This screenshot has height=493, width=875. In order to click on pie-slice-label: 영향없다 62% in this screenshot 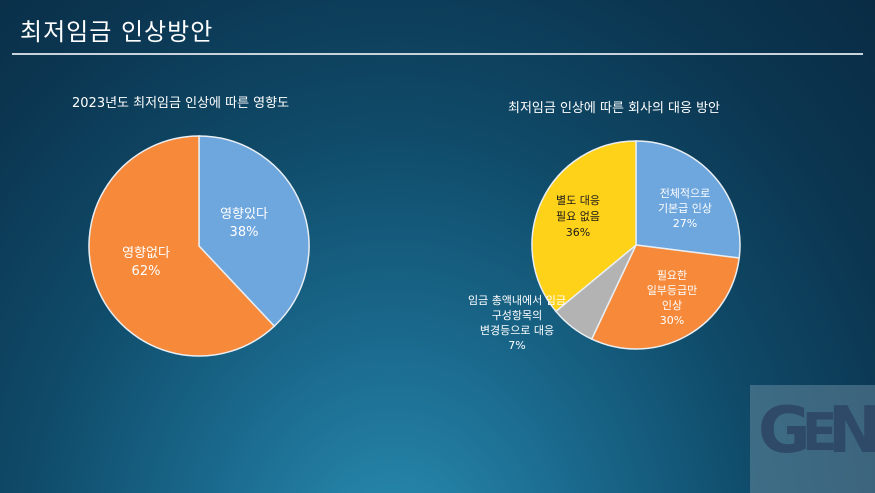, I will do `click(146, 262)`.